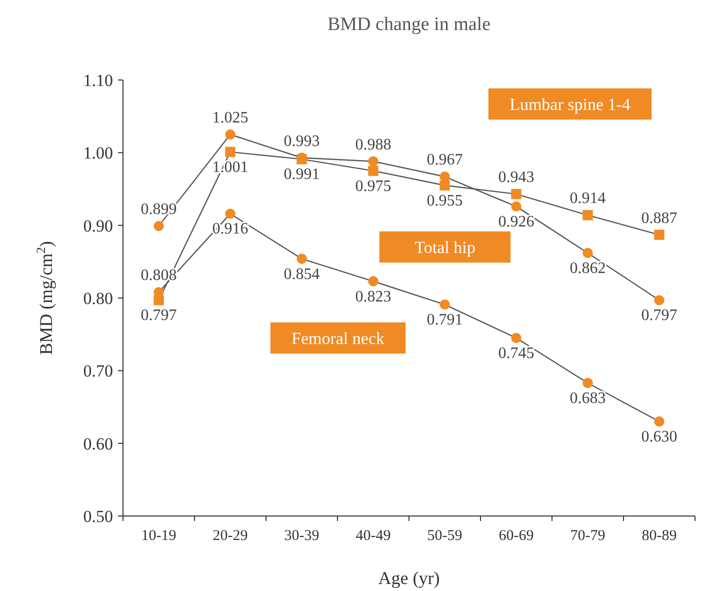 This screenshot has height=591, width=718. Describe the element at coordinates (659, 536) in the screenshot. I see `x-tick-label: 80-89` at that location.